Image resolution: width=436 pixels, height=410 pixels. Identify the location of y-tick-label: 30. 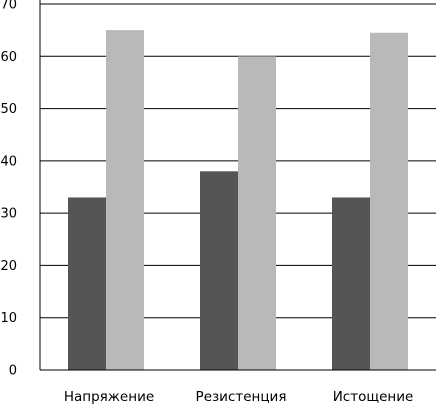
(8, 214).